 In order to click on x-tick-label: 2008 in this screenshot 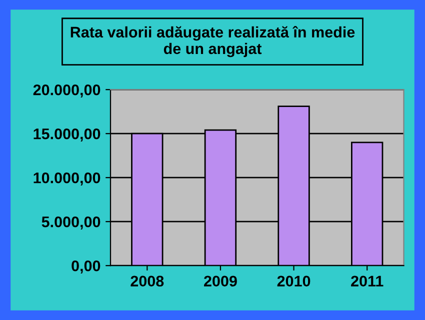, I will do `click(147, 281)`.